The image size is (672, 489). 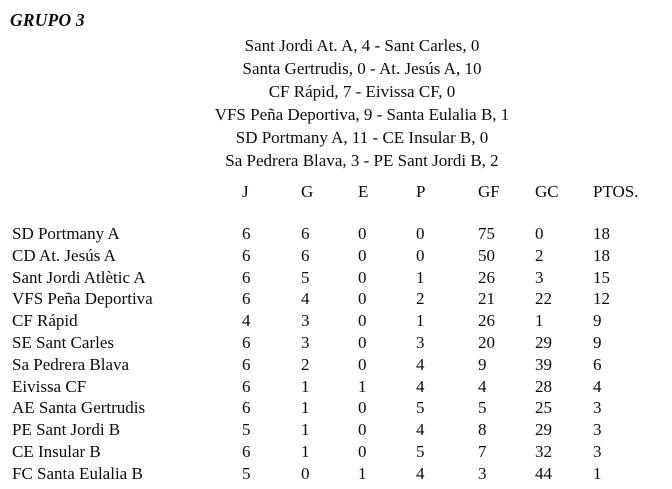 I want to click on stat-gc: 2, so click(x=539, y=255).